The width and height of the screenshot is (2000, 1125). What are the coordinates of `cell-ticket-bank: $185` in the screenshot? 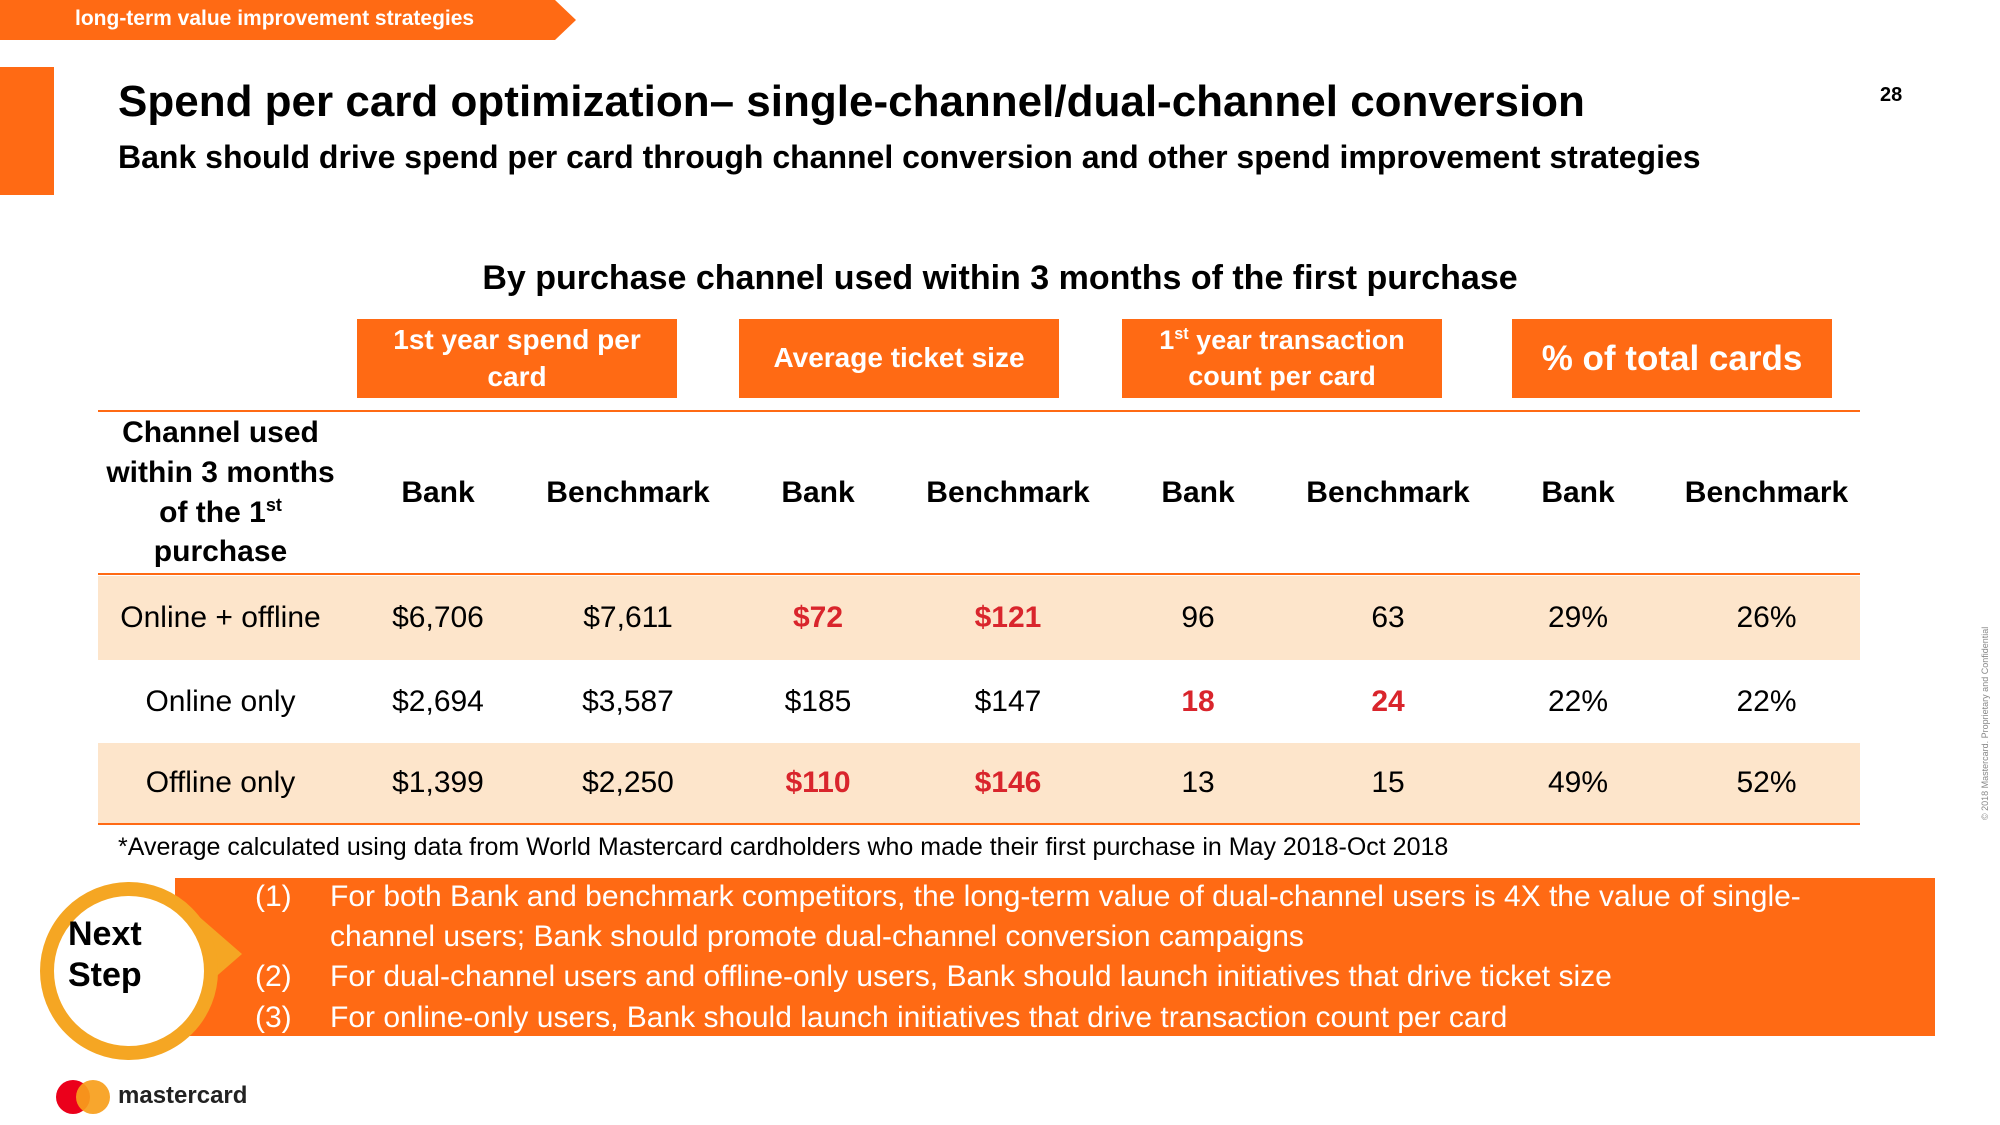 It's located at (818, 701).